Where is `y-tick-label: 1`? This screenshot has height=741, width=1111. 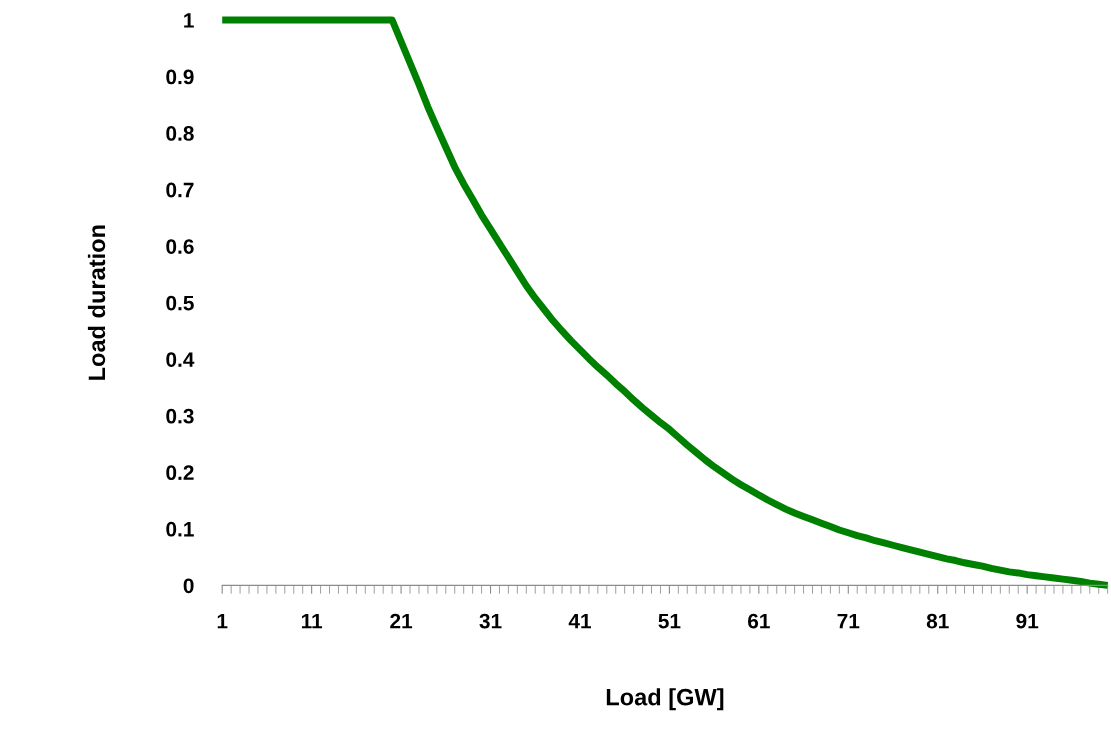 y-tick-label: 1 is located at coordinates (189, 20).